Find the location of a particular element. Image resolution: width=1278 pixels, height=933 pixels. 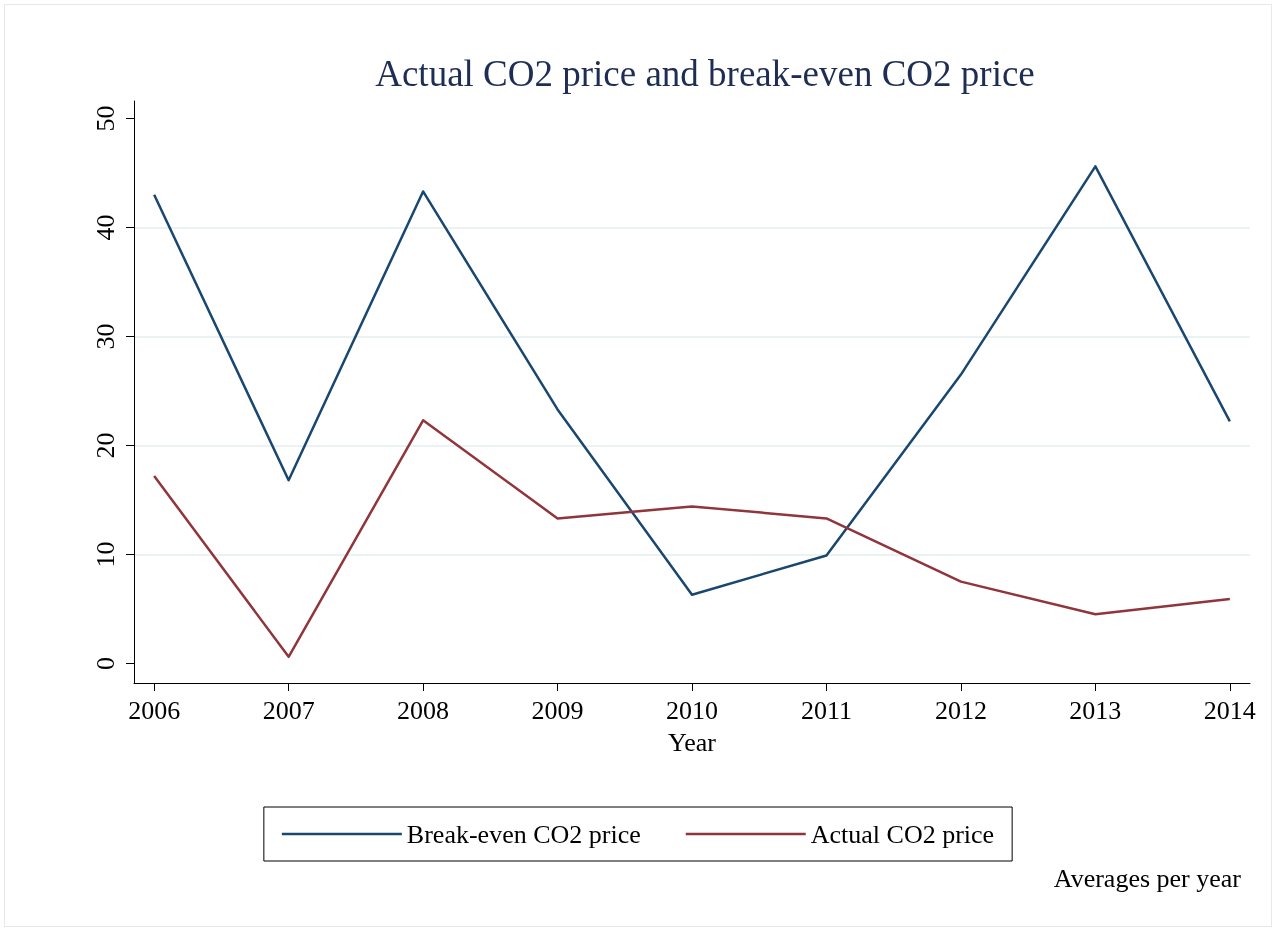

x-axis-title: Year is located at coordinates (692, 742).